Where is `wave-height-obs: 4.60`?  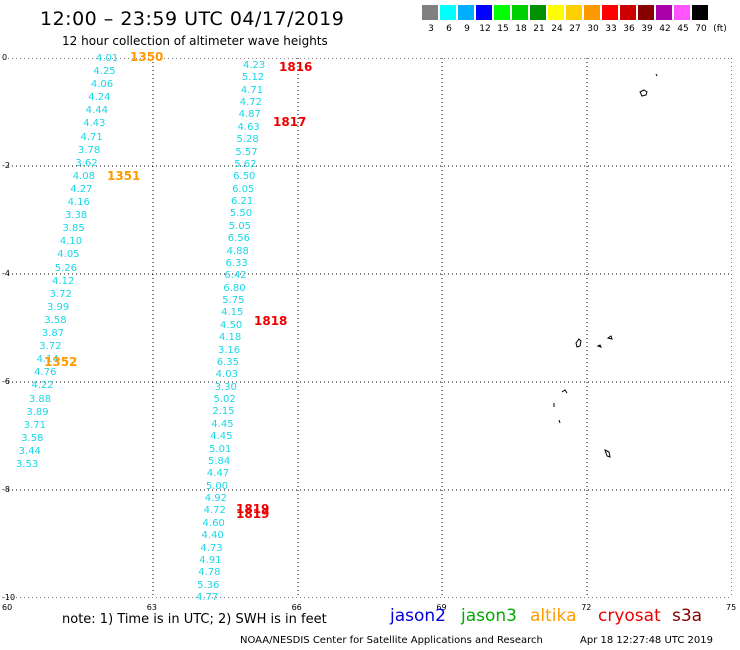
wave-height-obs: 4.60 is located at coordinates (213, 523).